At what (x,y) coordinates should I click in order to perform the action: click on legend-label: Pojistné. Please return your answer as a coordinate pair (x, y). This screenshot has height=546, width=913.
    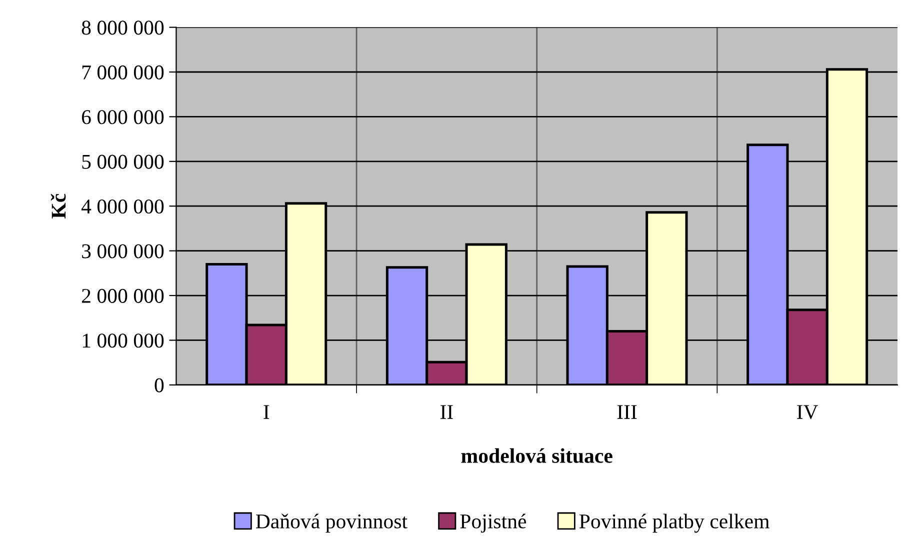
    Looking at the image, I should click on (493, 523).